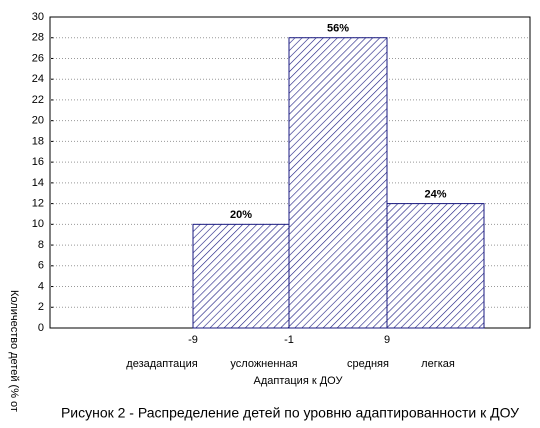  I want to click on y-tick-label: 12, so click(38, 204).